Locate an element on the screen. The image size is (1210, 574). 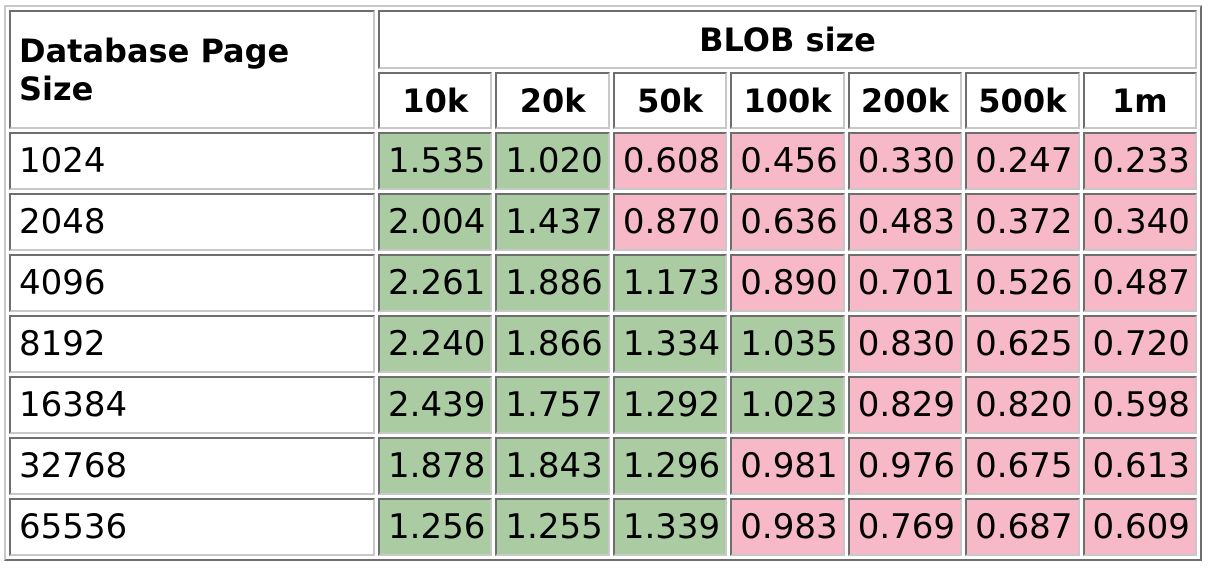
table-row: 16384 2.439 1.757 1.292 1.023 0.829 0.820 0.598 is located at coordinates (603, 405).